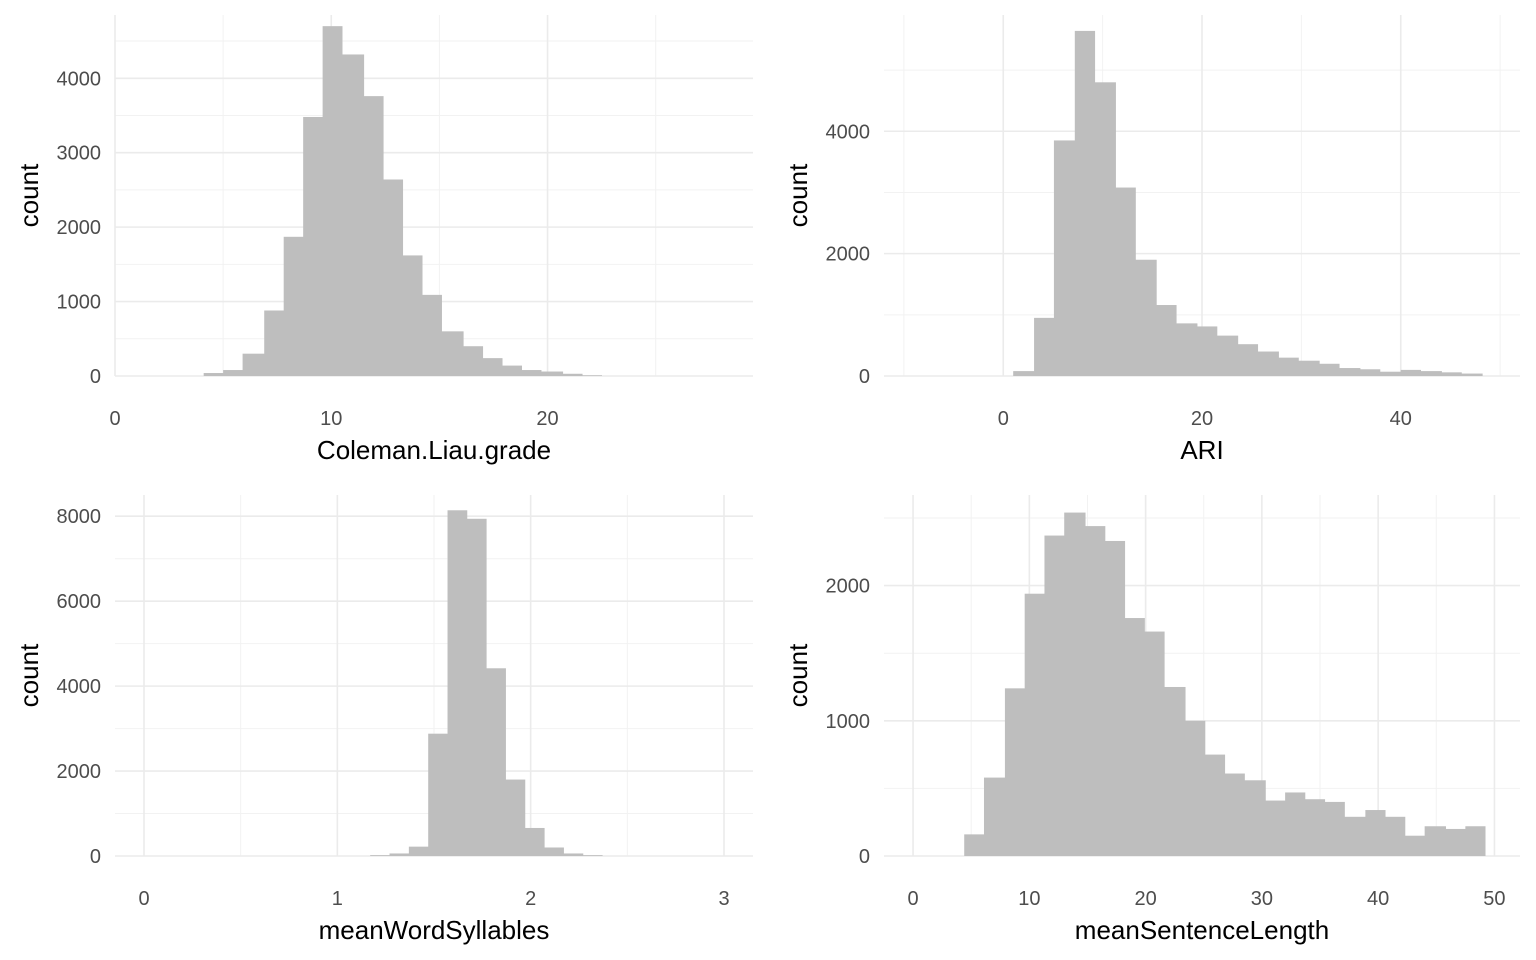 This screenshot has width=1536, height=960. Describe the element at coordinates (79, 602) in the screenshot. I see `y-tick-label: 6000` at that location.